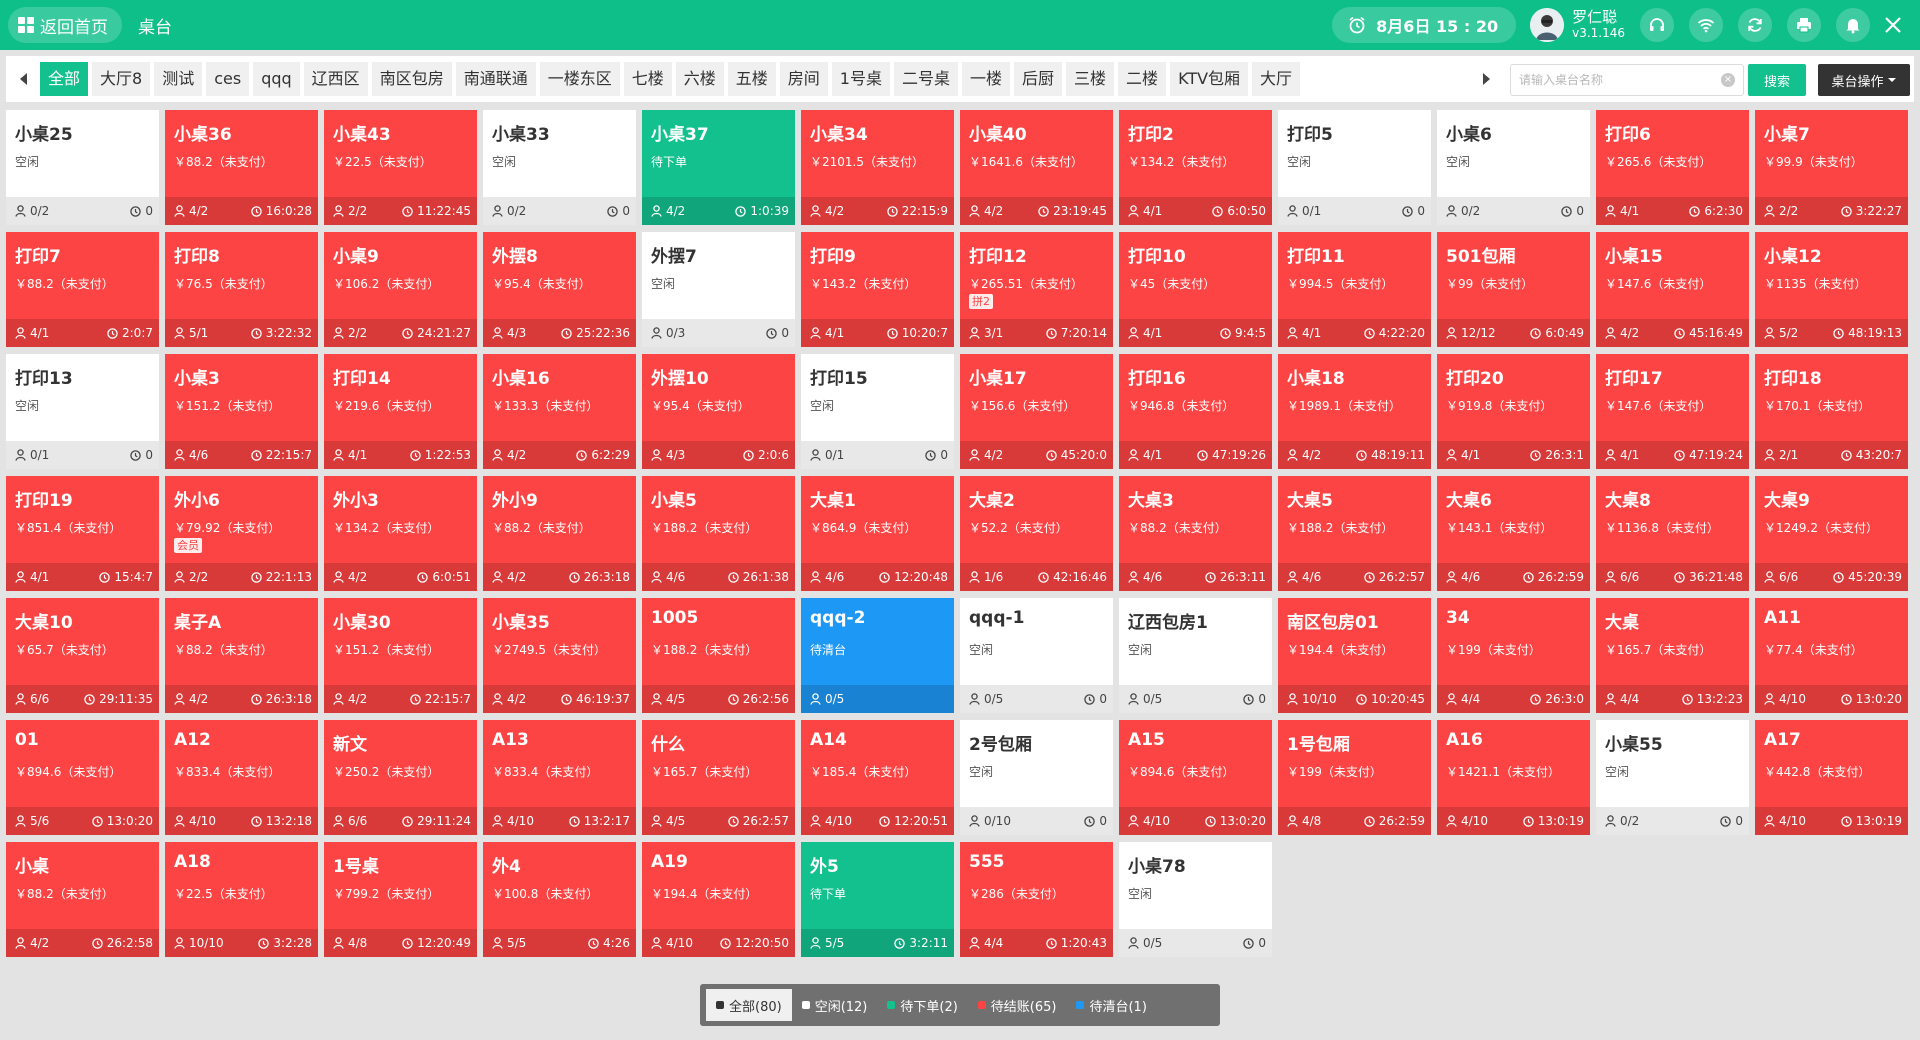 This screenshot has width=1920, height=1040. Describe the element at coordinates (82, 777) in the screenshot. I see `table-card: 01 ￥894.6（未支付） 5/6 13:0:20` at that location.